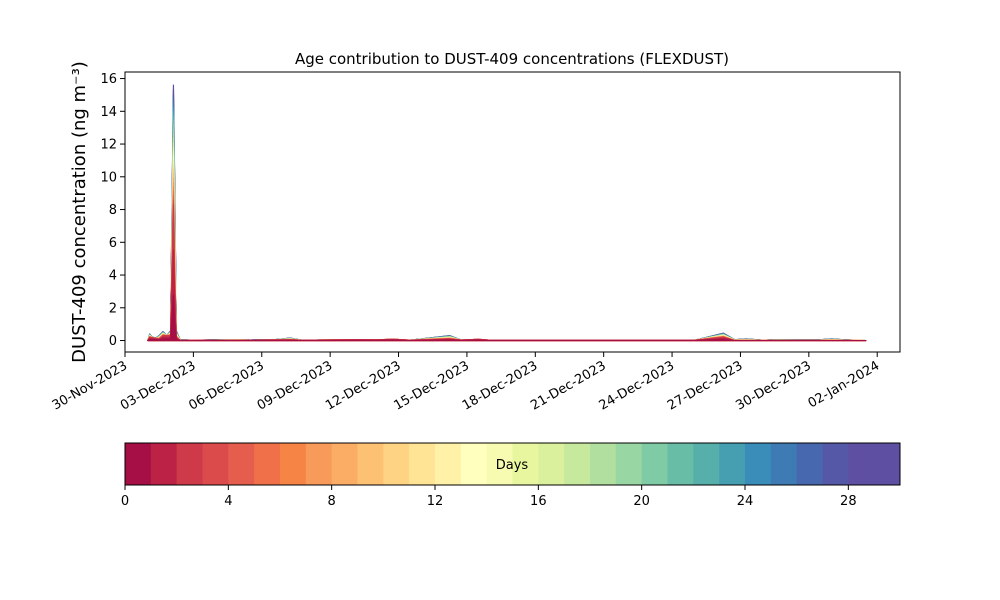 The width and height of the screenshot is (1000, 600). I want to click on x-tick-label: 18-Dec-2023, so click(500, 385).